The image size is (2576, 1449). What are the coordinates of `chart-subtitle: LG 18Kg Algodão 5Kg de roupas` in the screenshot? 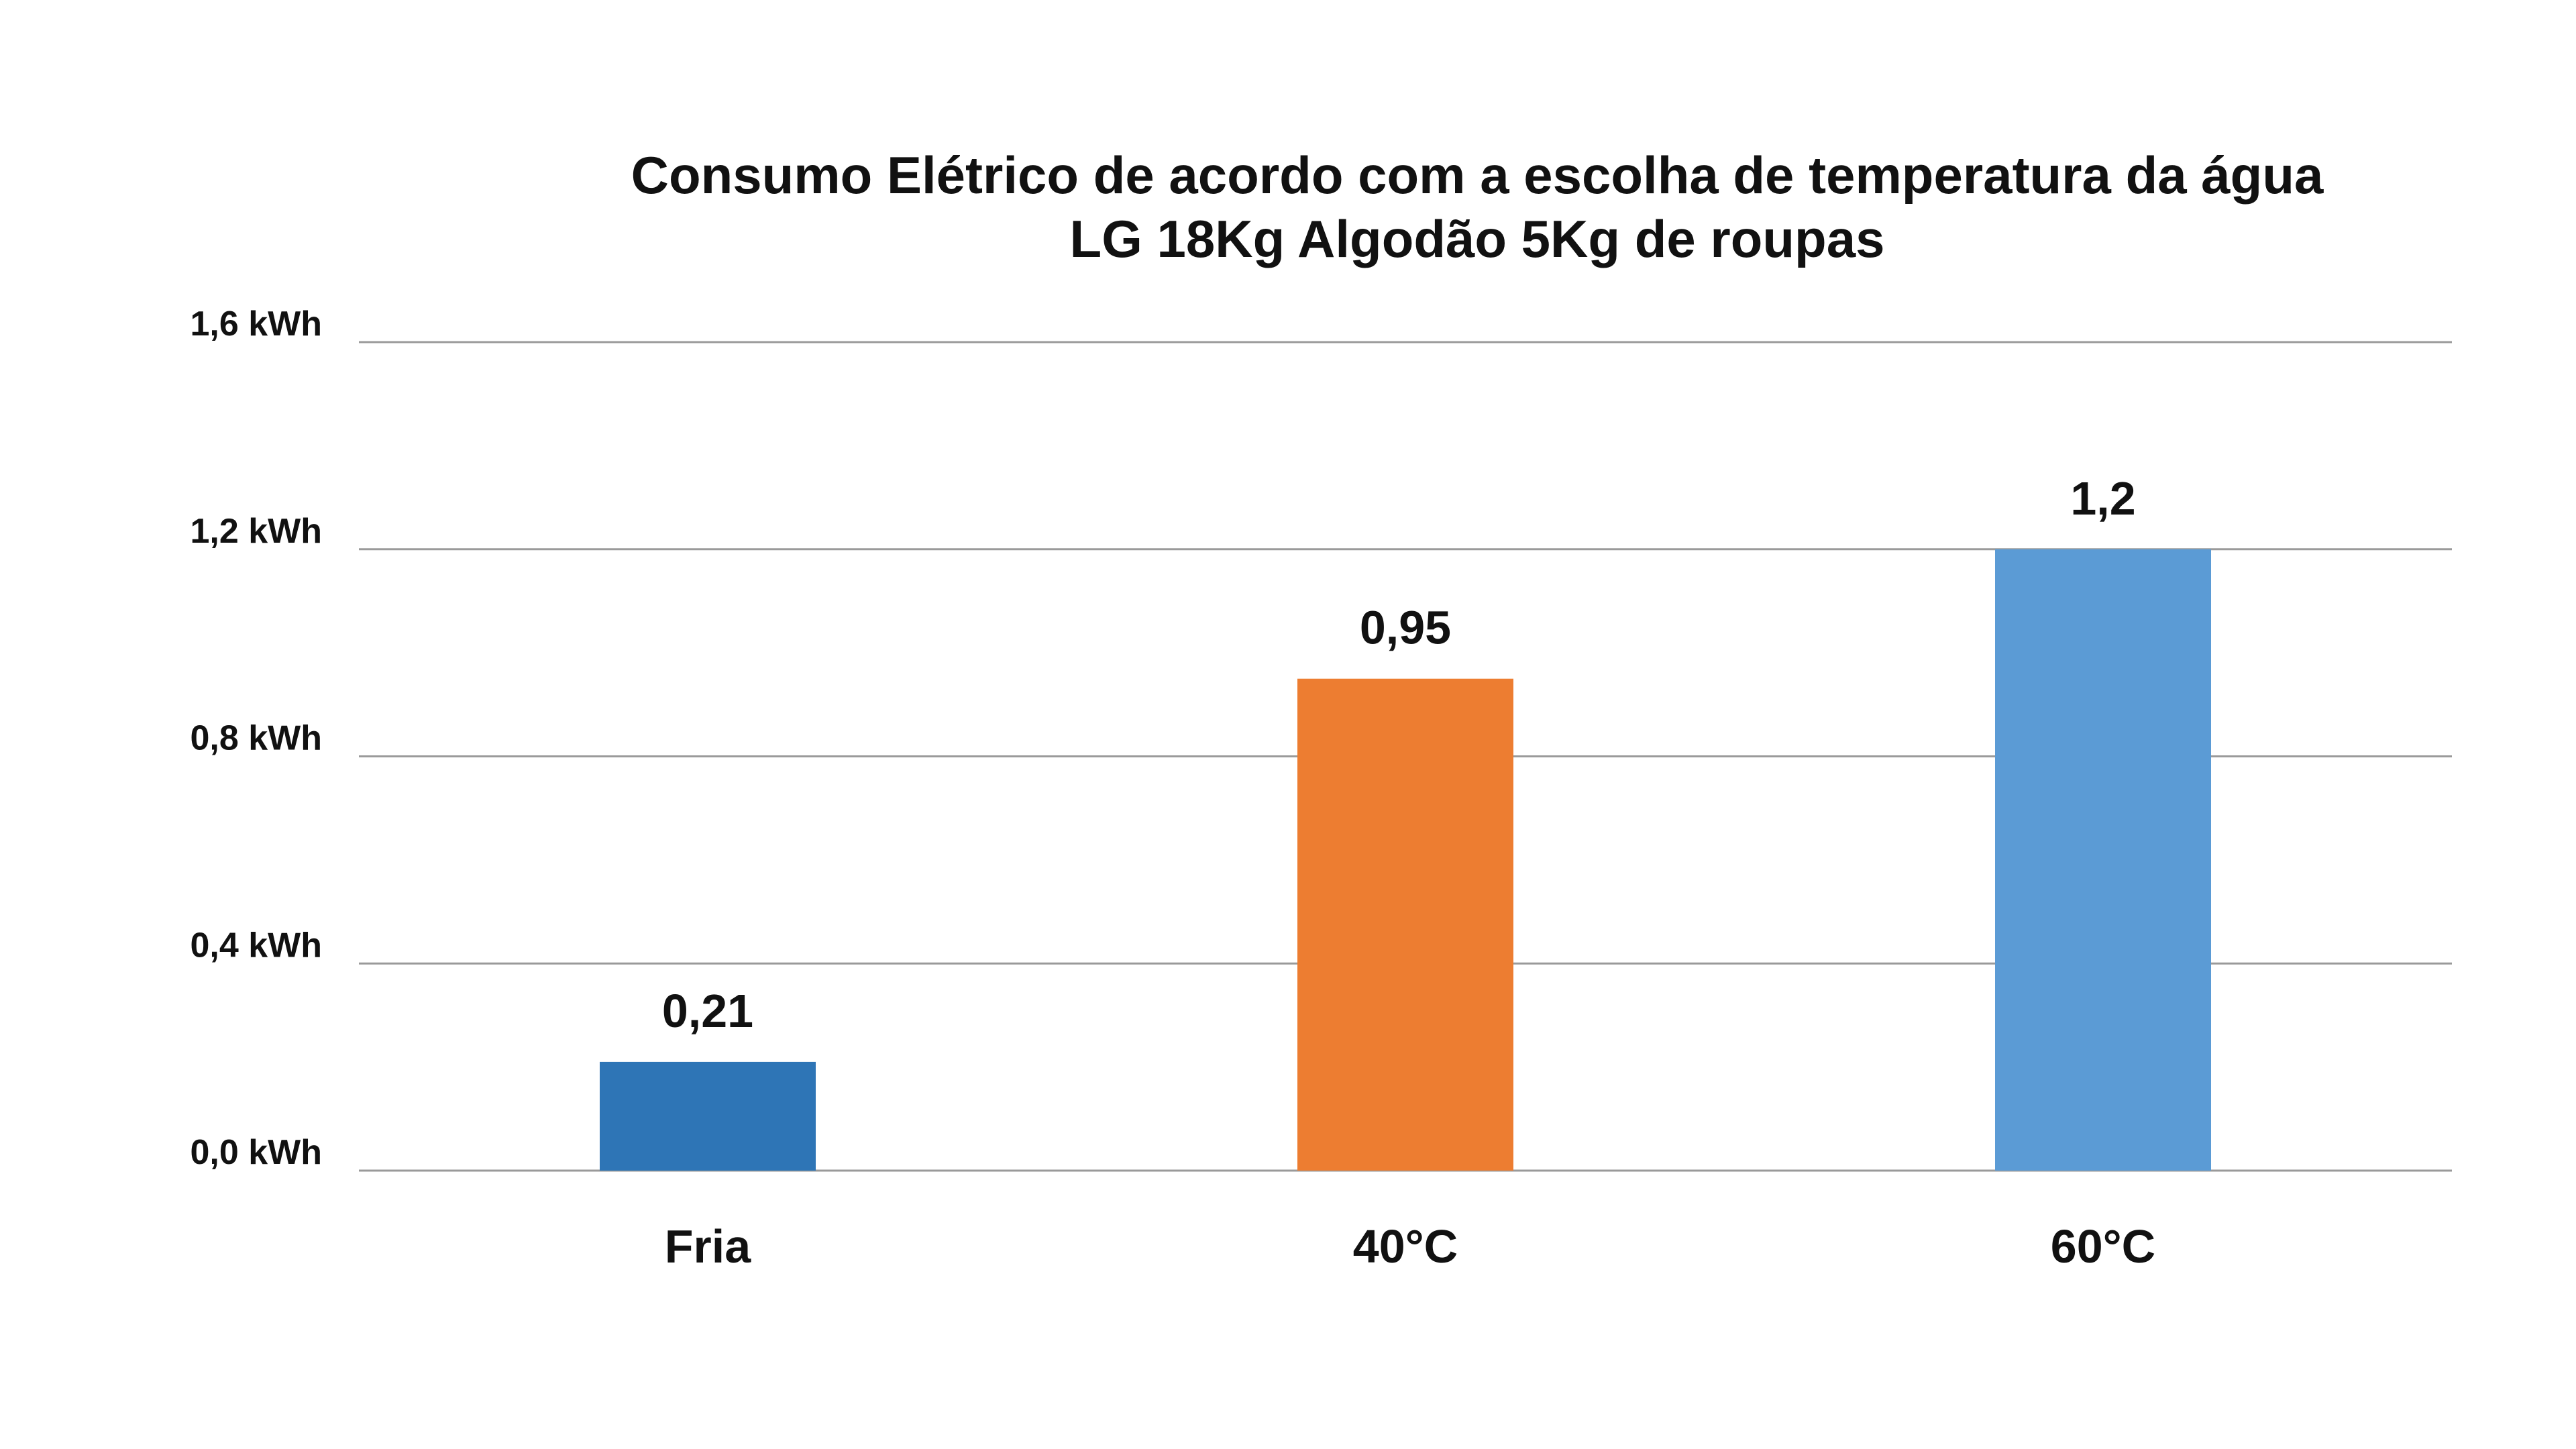 It's located at (1477, 238).